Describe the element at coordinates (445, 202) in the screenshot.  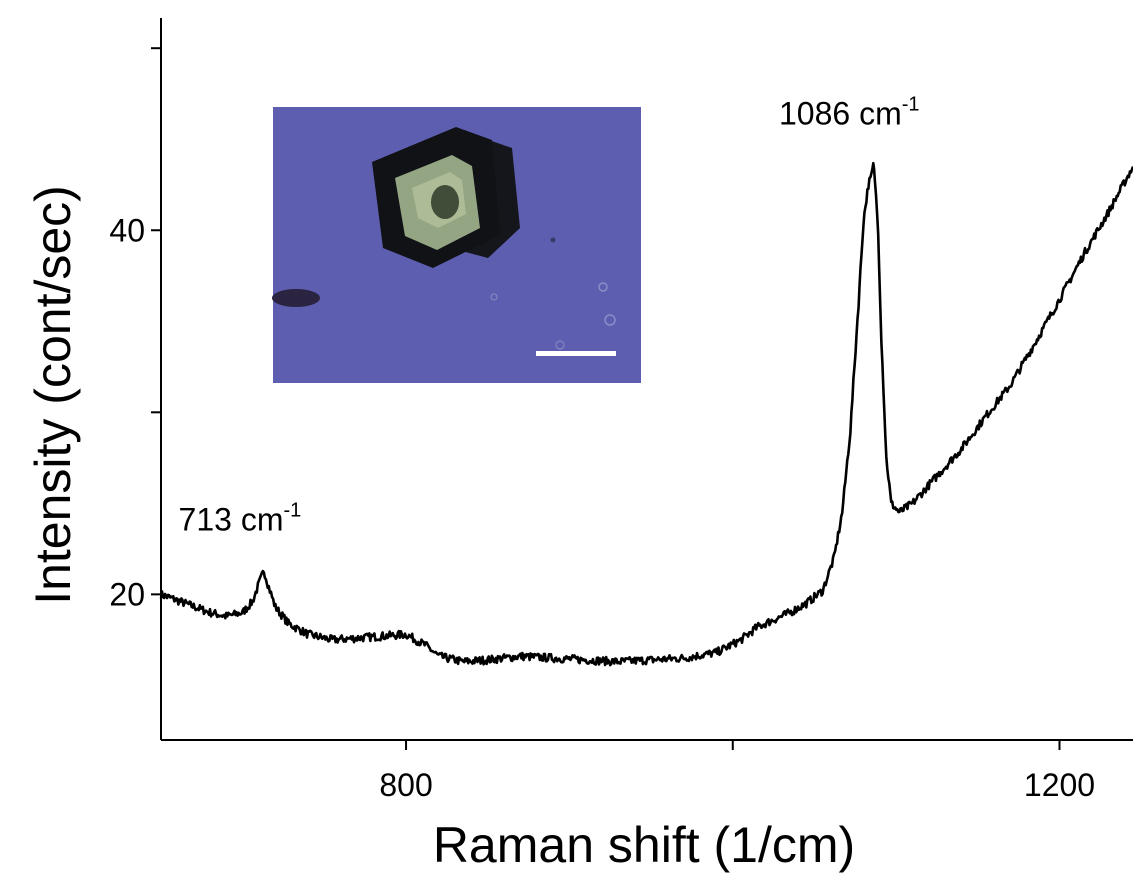
I see `inset-crystal-core` at that location.